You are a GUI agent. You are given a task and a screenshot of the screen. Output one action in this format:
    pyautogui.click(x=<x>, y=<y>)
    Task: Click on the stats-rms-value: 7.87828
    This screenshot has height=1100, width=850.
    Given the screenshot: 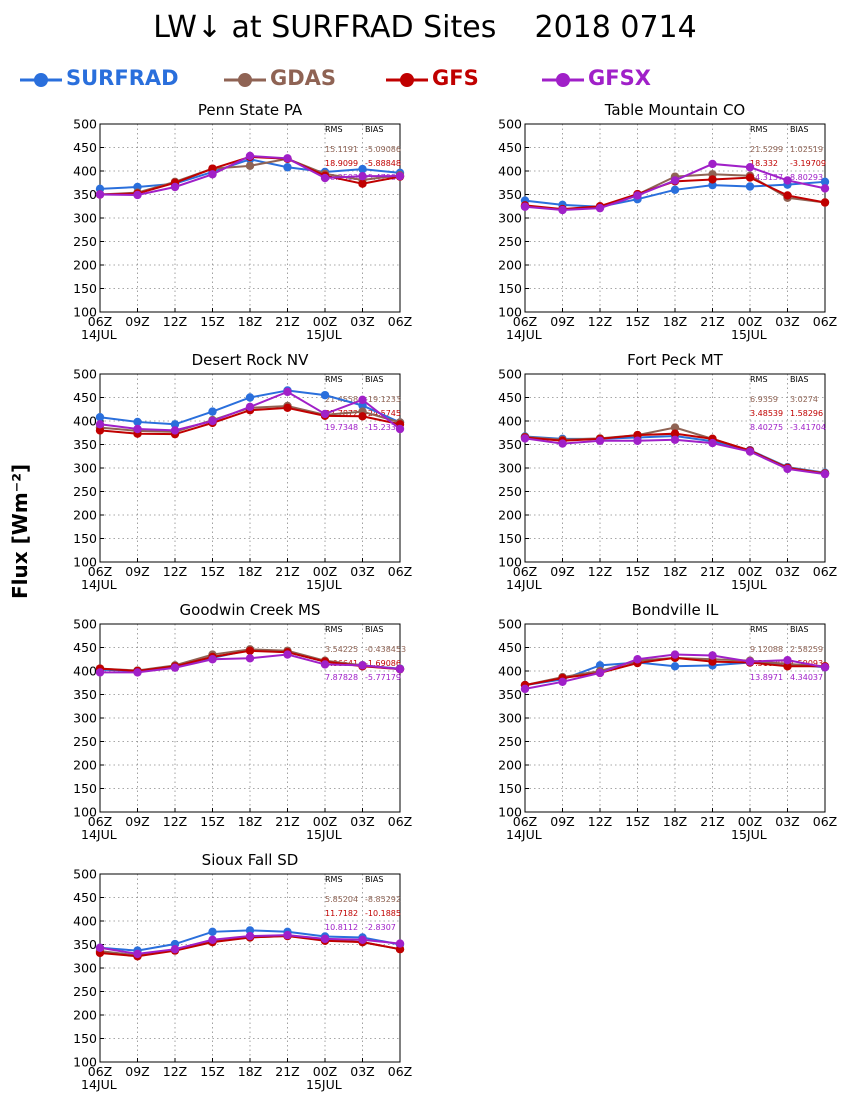 What is the action you would take?
    pyautogui.click(x=341, y=677)
    